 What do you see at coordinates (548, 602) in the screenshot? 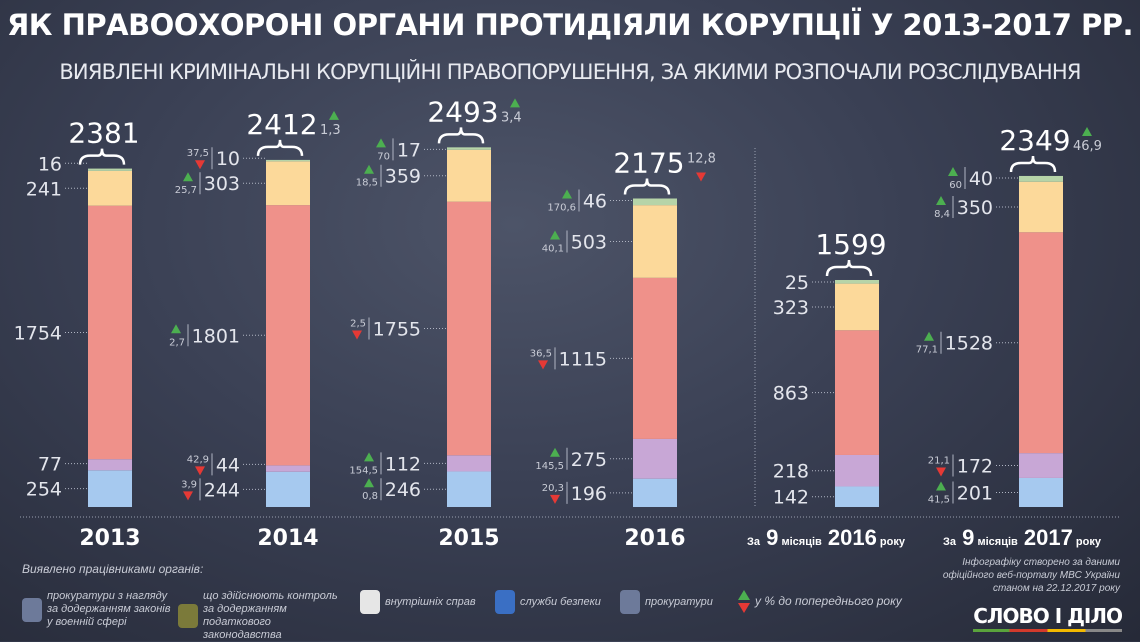
I see `legend-item-sbu: служби безпеки` at bounding box center [548, 602].